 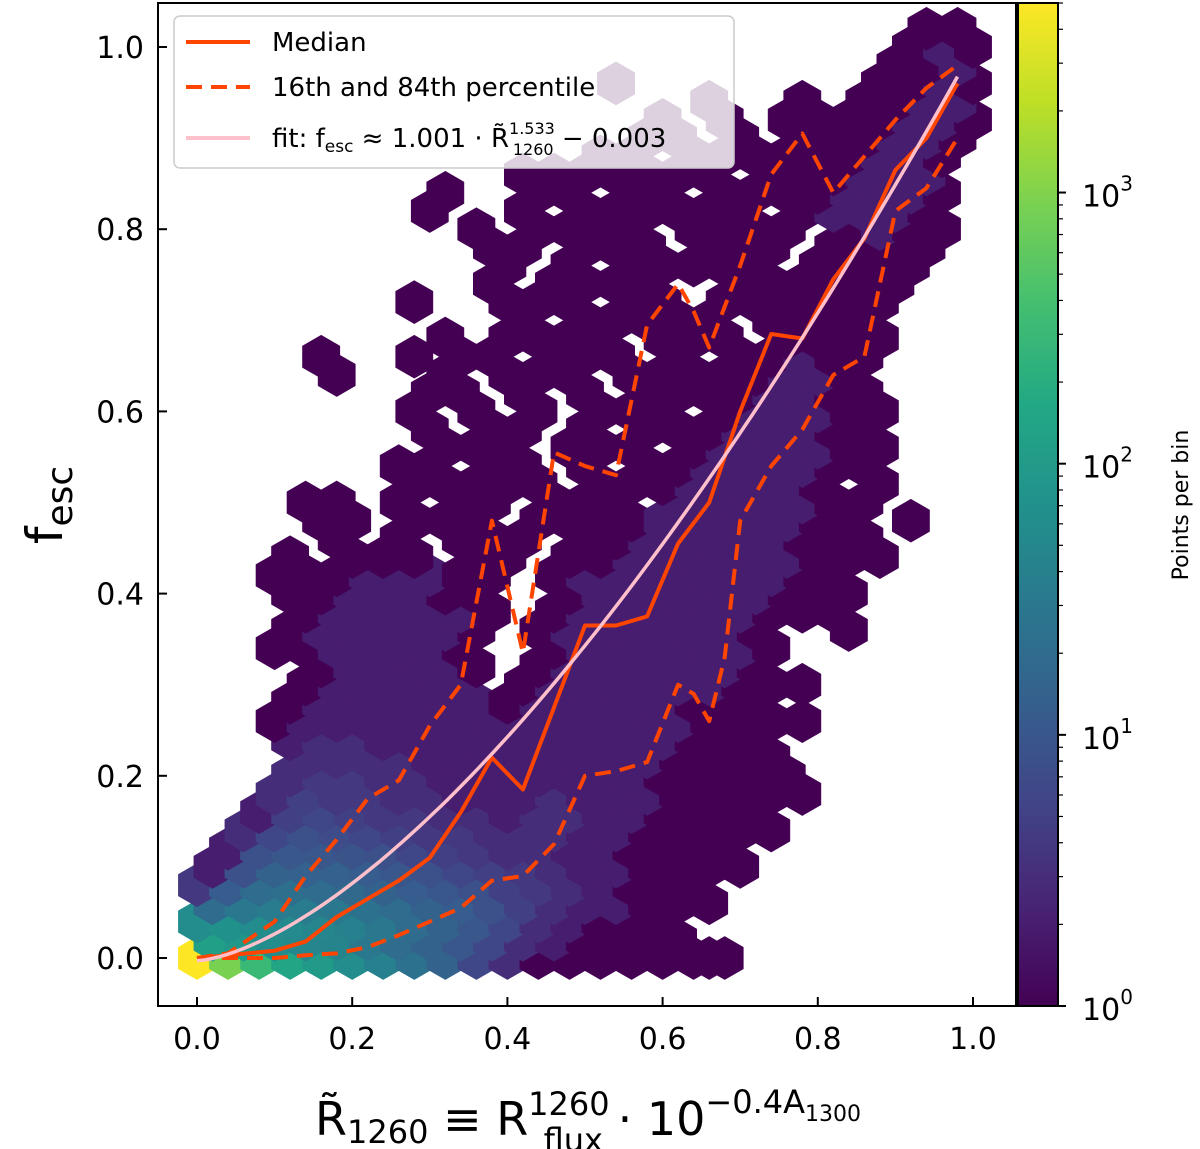 What do you see at coordinates (1181, 505) in the screenshot?
I see `colorbar-label: Points per bin` at bounding box center [1181, 505].